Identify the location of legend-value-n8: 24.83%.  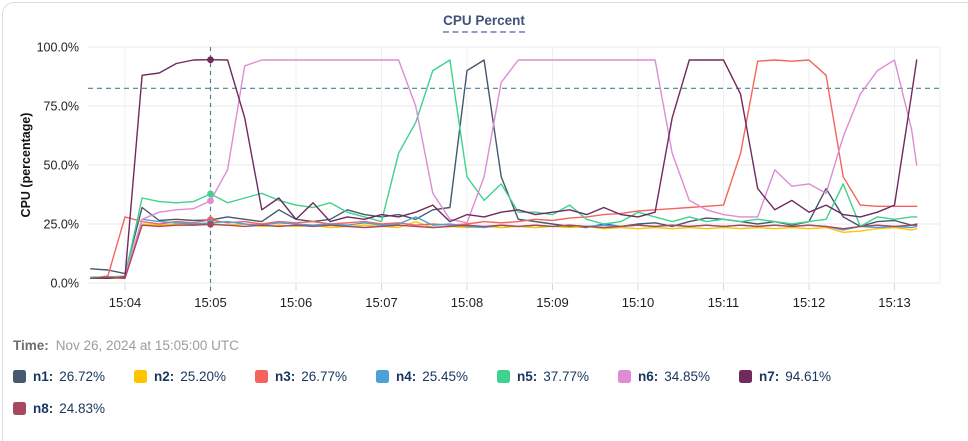
(82, 408).